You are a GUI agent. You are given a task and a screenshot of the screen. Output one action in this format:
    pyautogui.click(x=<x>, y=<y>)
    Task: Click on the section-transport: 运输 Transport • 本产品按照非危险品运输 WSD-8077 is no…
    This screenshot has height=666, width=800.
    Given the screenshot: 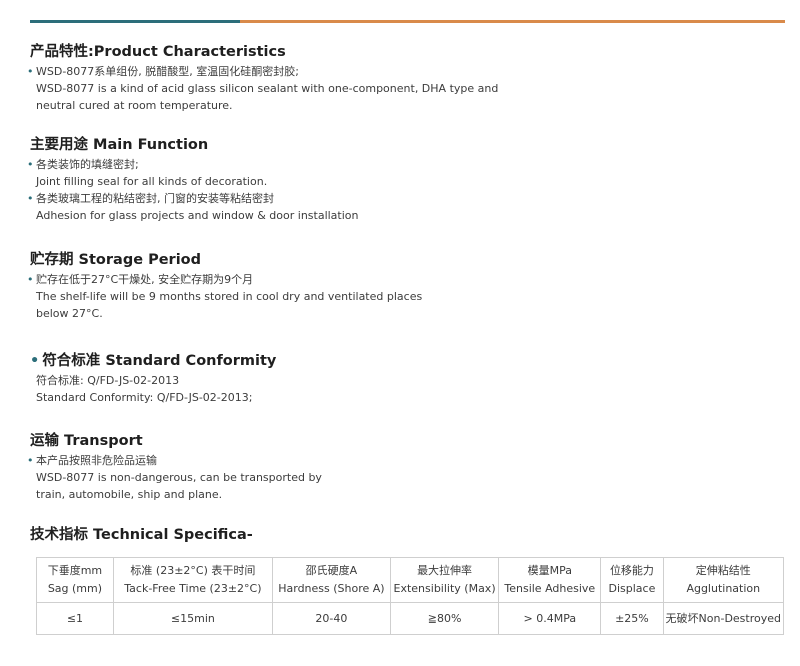 What is the action you would take?
    pyautogui.click(x=288, y=467)
    